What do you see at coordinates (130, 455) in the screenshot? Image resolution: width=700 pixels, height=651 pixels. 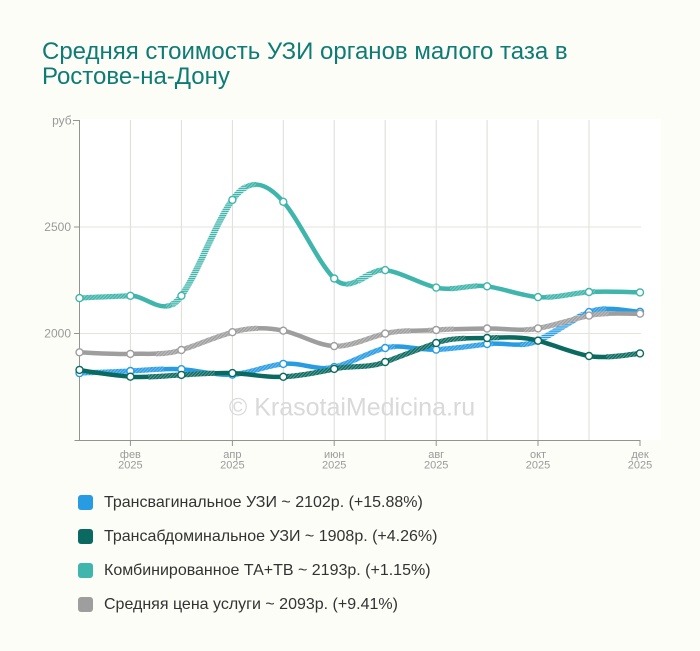 I see `svg-text: фев` at bounding box center [130, 455].